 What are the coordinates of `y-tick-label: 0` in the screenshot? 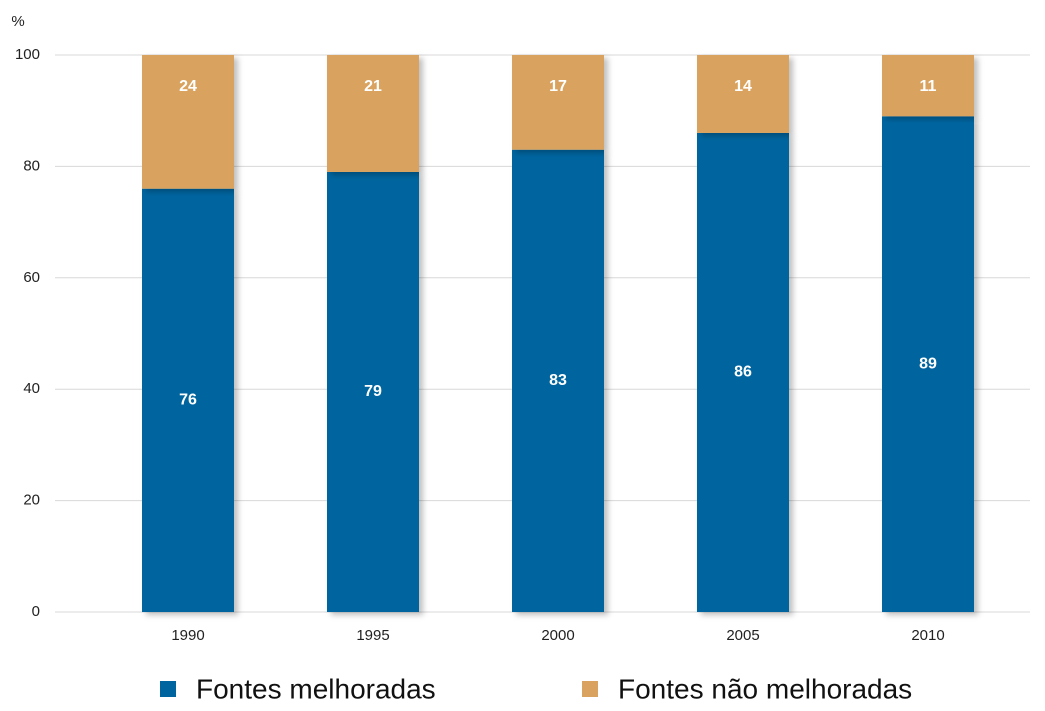 It's located at (36, 611).